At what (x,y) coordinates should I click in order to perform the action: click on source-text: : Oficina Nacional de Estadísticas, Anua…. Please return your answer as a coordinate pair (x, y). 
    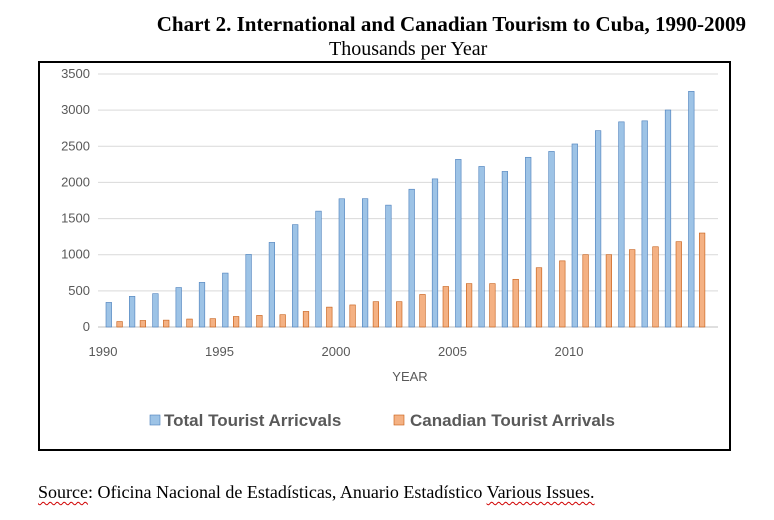
    Looking at the image, I should click on (287, 492).